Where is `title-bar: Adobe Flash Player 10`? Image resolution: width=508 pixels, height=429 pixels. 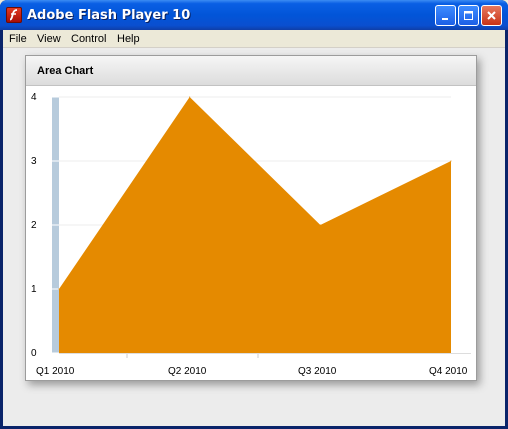 title-bar: Adobe Flash Player 10 is located at coordinates (254, 15).